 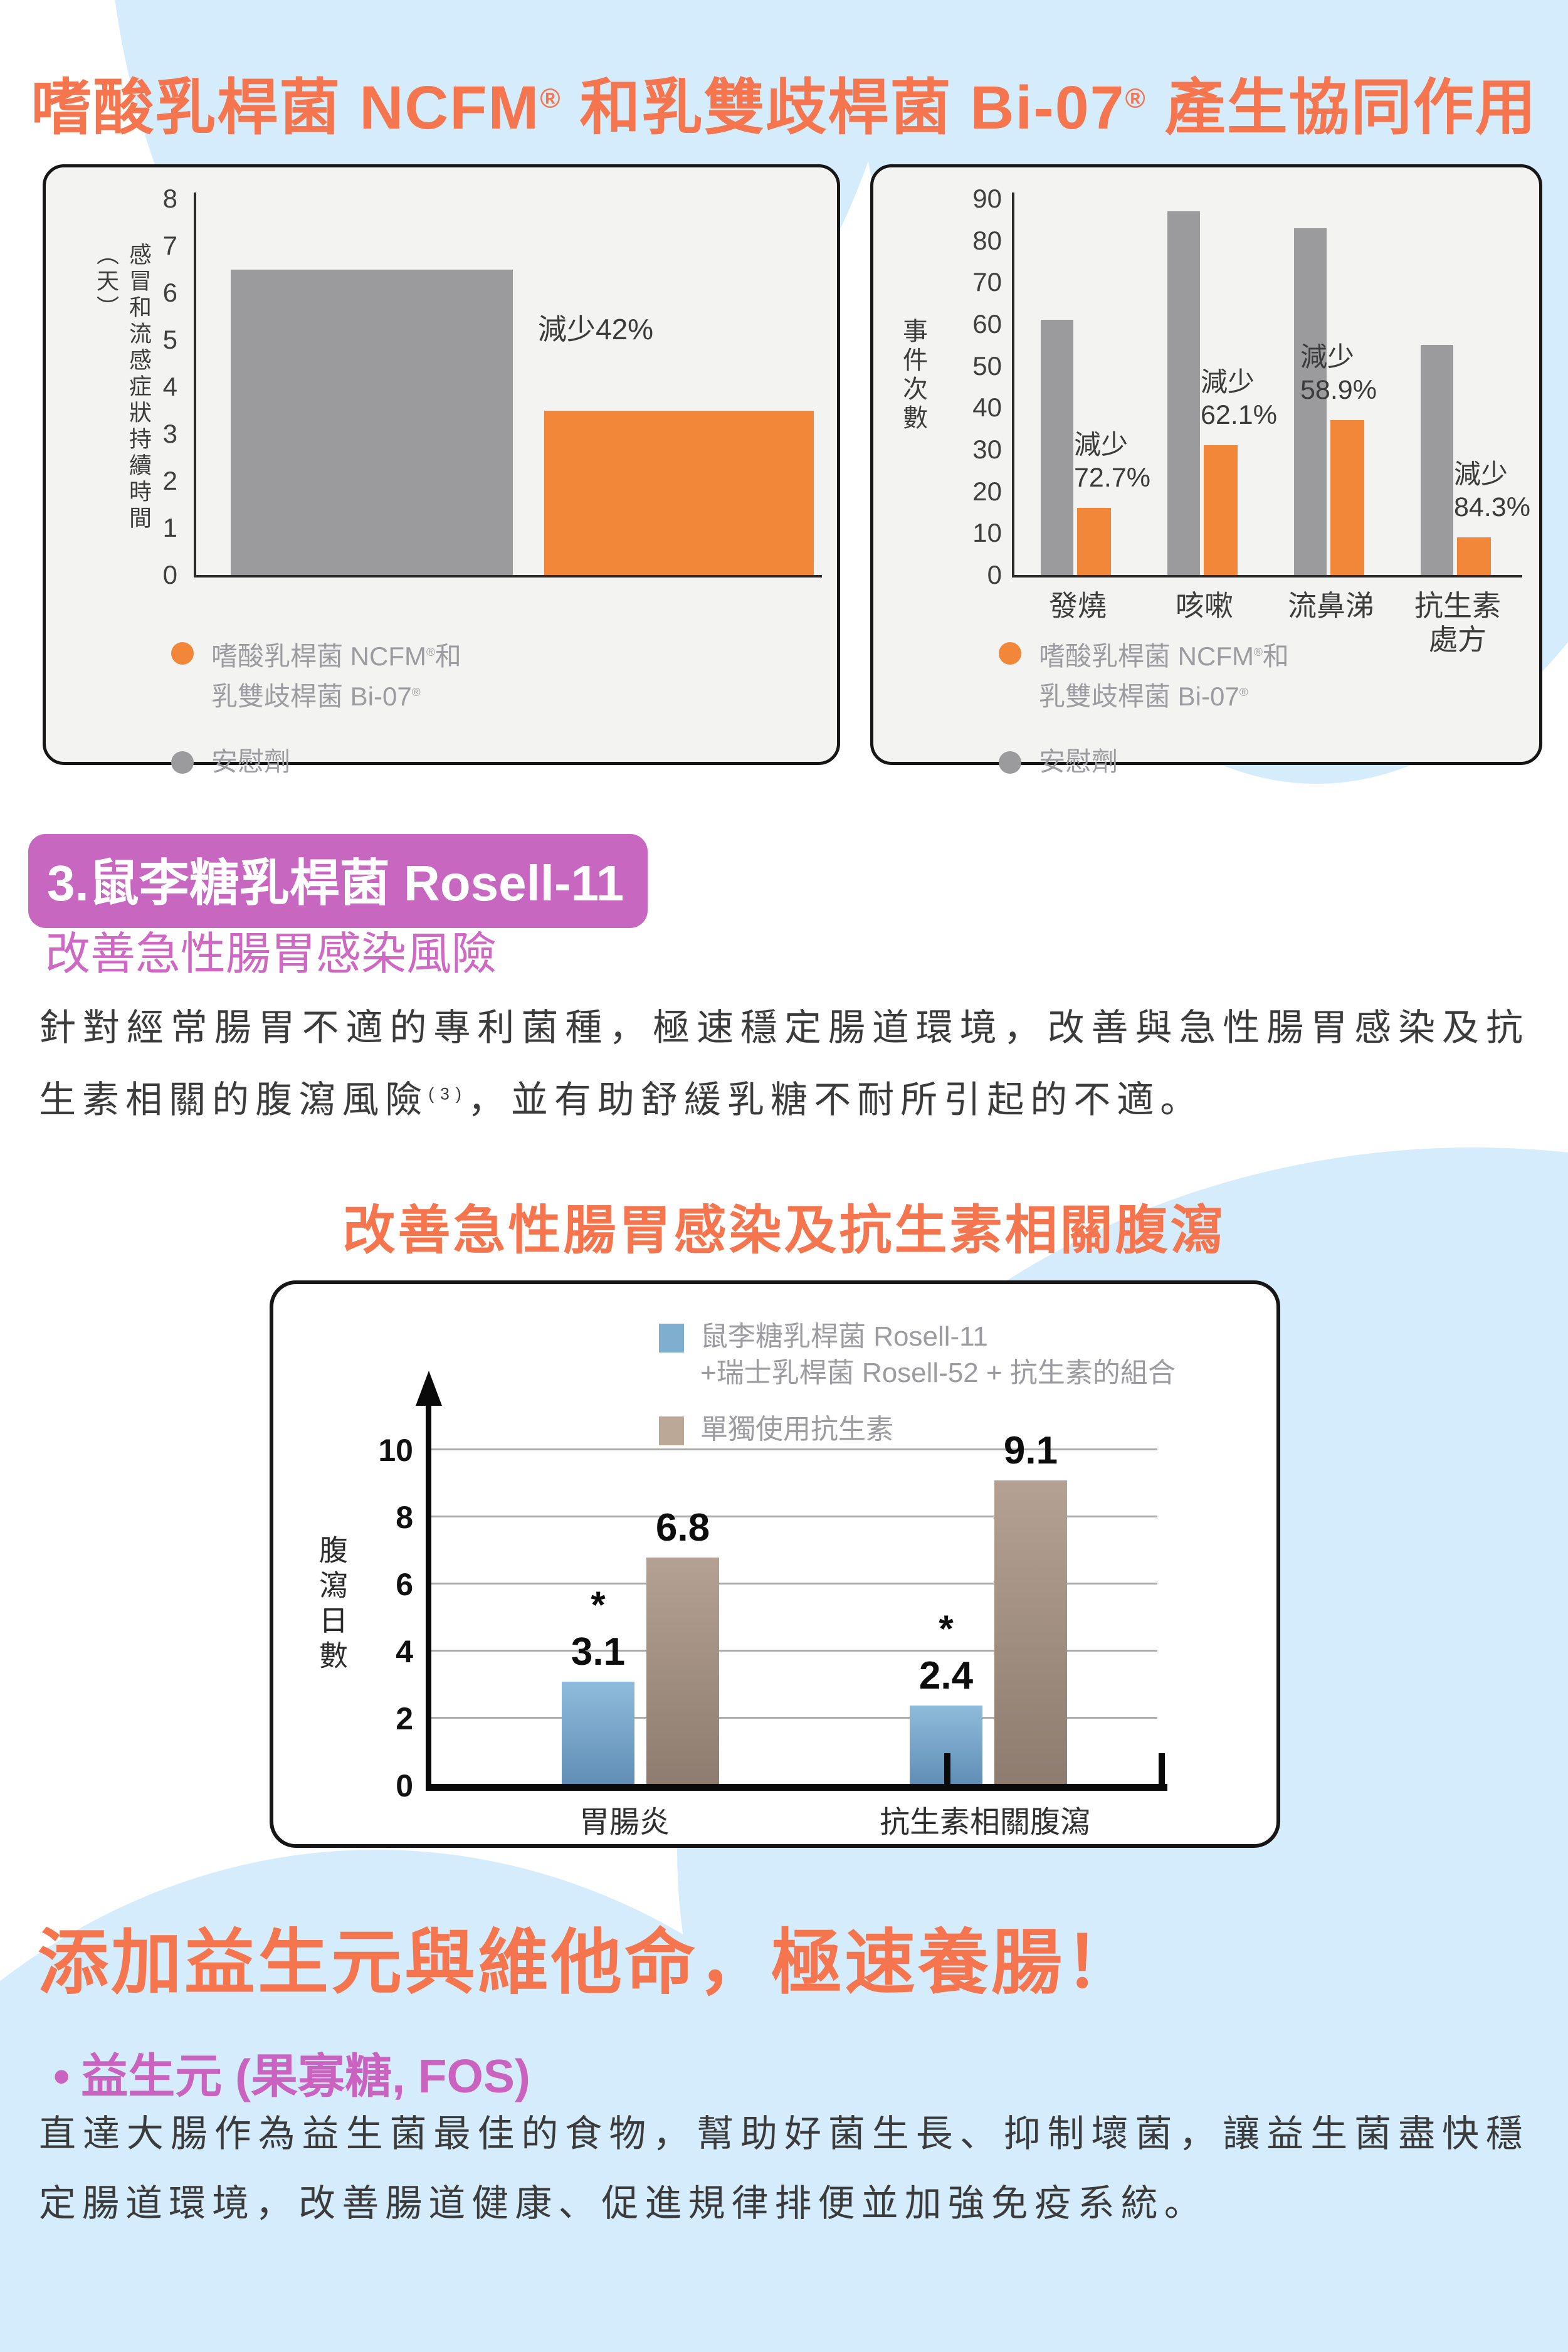 What do you see at coordinates (285, 107) in the screenshot?
I see `page-title-text: 嗜酸乳桿菌 NCFM` at bounding box center [285, 107].